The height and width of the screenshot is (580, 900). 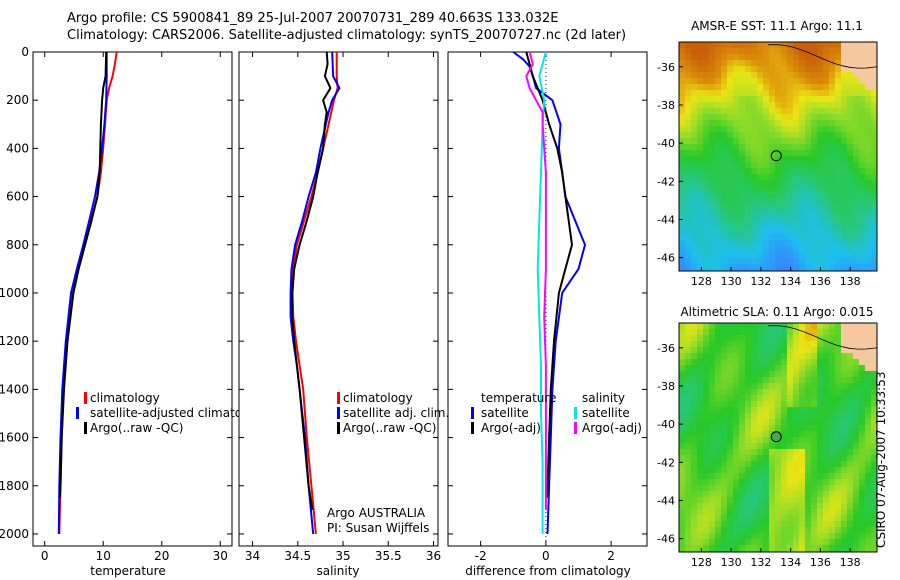 I want to click on map-x-tick-label-3: 134, so click(x=790, y=281).